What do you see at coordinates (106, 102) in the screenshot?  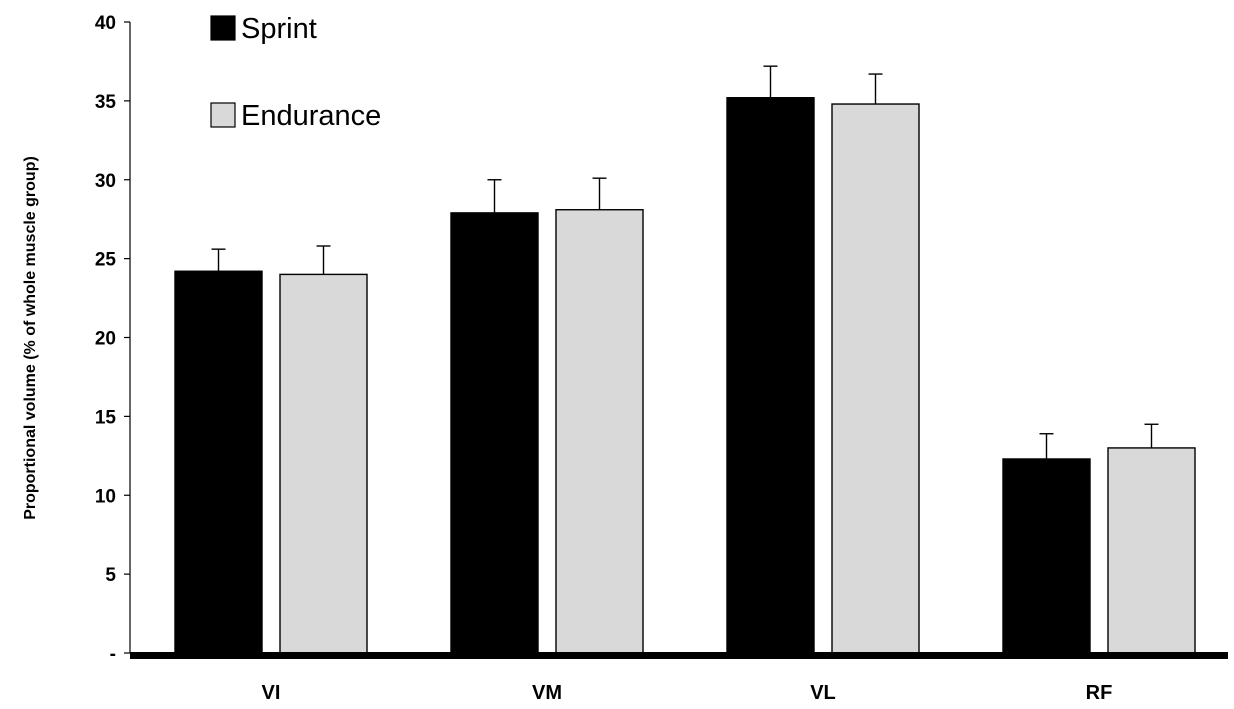 I see `y-tick-label: 35` at bounding box center [106, 102].